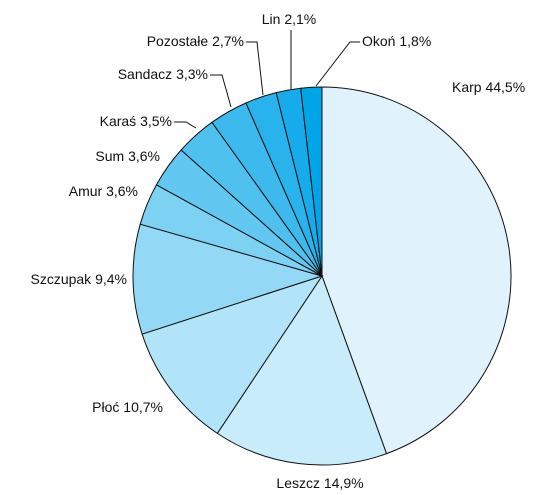  Describe the element at coordinates (344, 483) in the screenshot. I see `value-label: 14,9%` at that location.